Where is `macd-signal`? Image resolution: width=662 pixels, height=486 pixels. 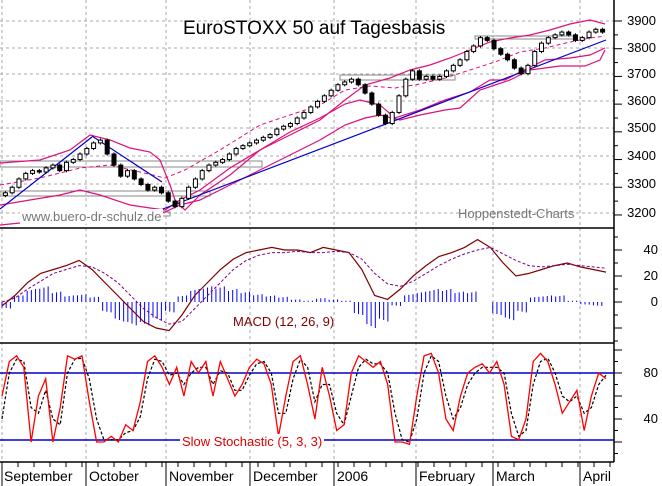 macd-signal is located at coordinates (304, 285).